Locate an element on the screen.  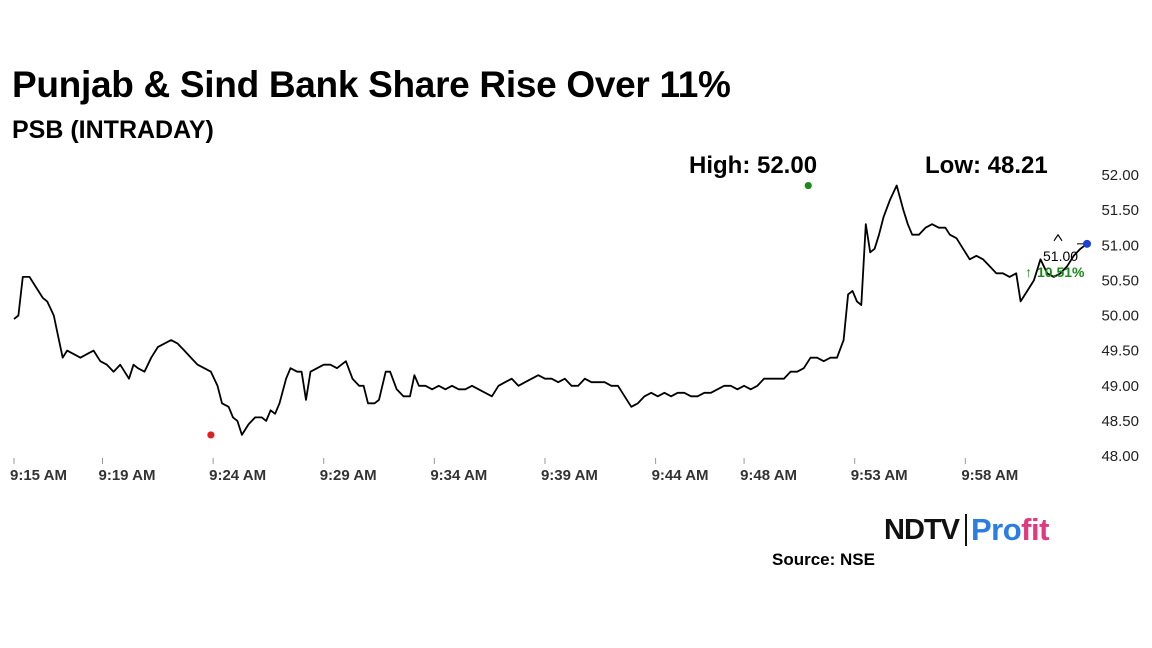
y-tick-label: 52.00 is located at coordinates (1120, 175).